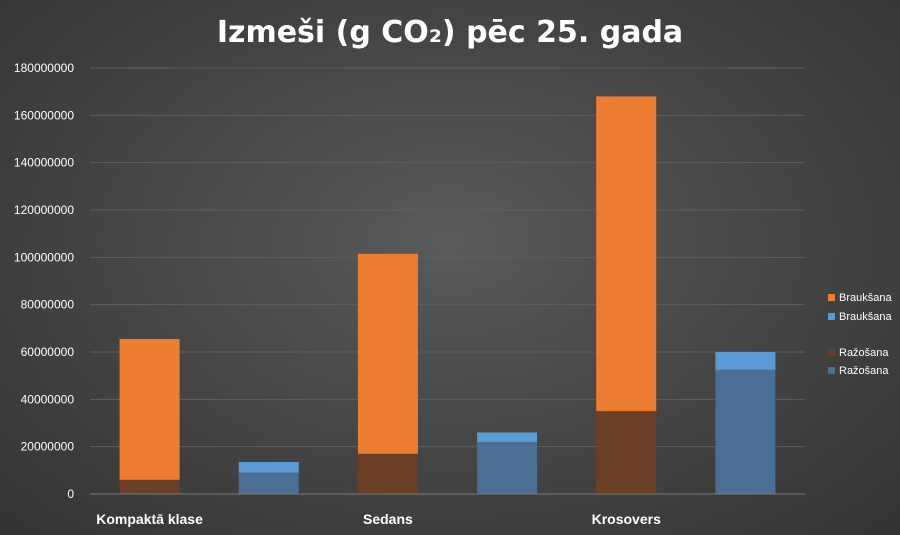 The image size is (900, 535). I want to click on y-tick-label: 60000000, so click(48, 352).